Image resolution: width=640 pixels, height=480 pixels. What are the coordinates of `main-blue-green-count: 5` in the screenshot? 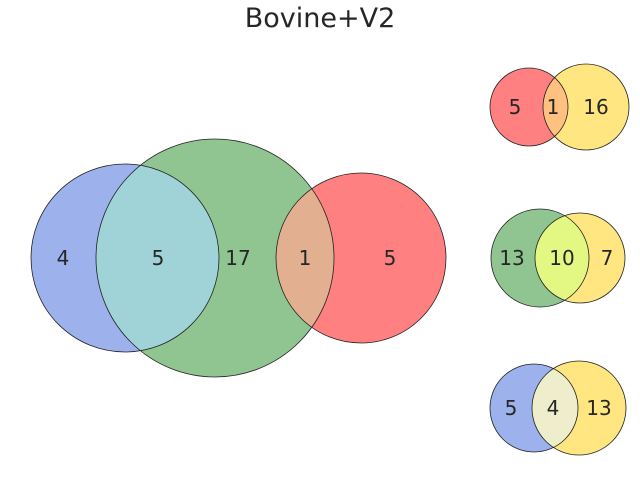 It's located at (158, 258).